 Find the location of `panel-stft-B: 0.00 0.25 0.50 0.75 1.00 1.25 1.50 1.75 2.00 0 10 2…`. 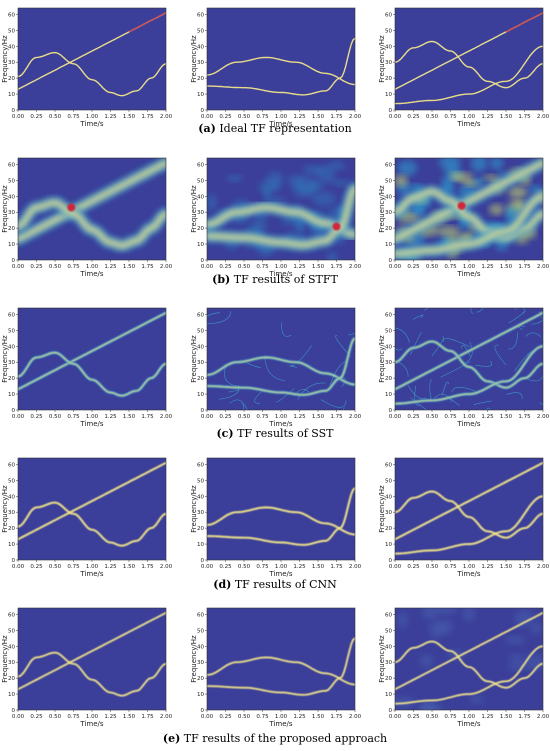

panel-stft-B: 0.00 0.25 0.50 0.75 1.00 1.25 1.50 1.75 2.00 0 10 2… is located at coordinates (276, 217).